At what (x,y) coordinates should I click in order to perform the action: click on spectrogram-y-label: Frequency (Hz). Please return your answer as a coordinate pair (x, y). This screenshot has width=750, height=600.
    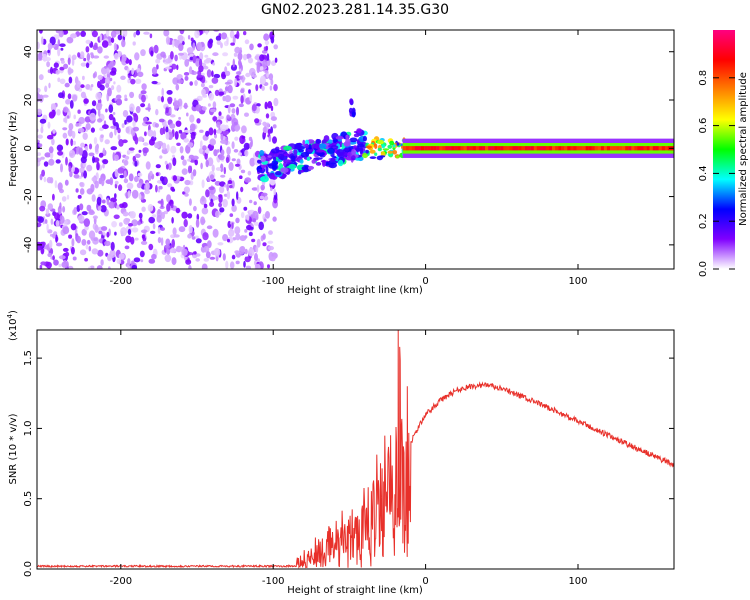
    Looking at the image, I should click on (13, 149).